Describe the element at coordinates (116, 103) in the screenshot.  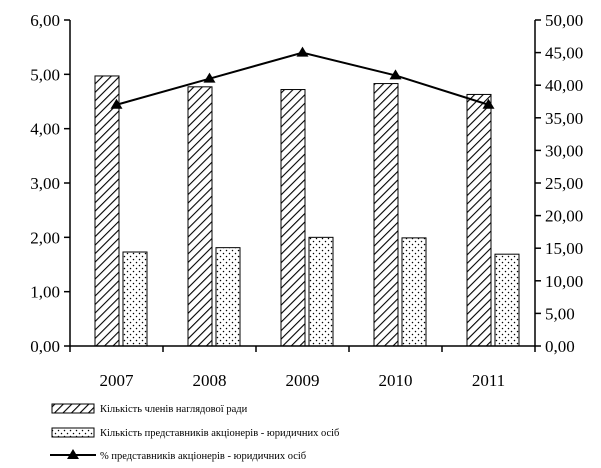
I see `line-point-2007` at that location.